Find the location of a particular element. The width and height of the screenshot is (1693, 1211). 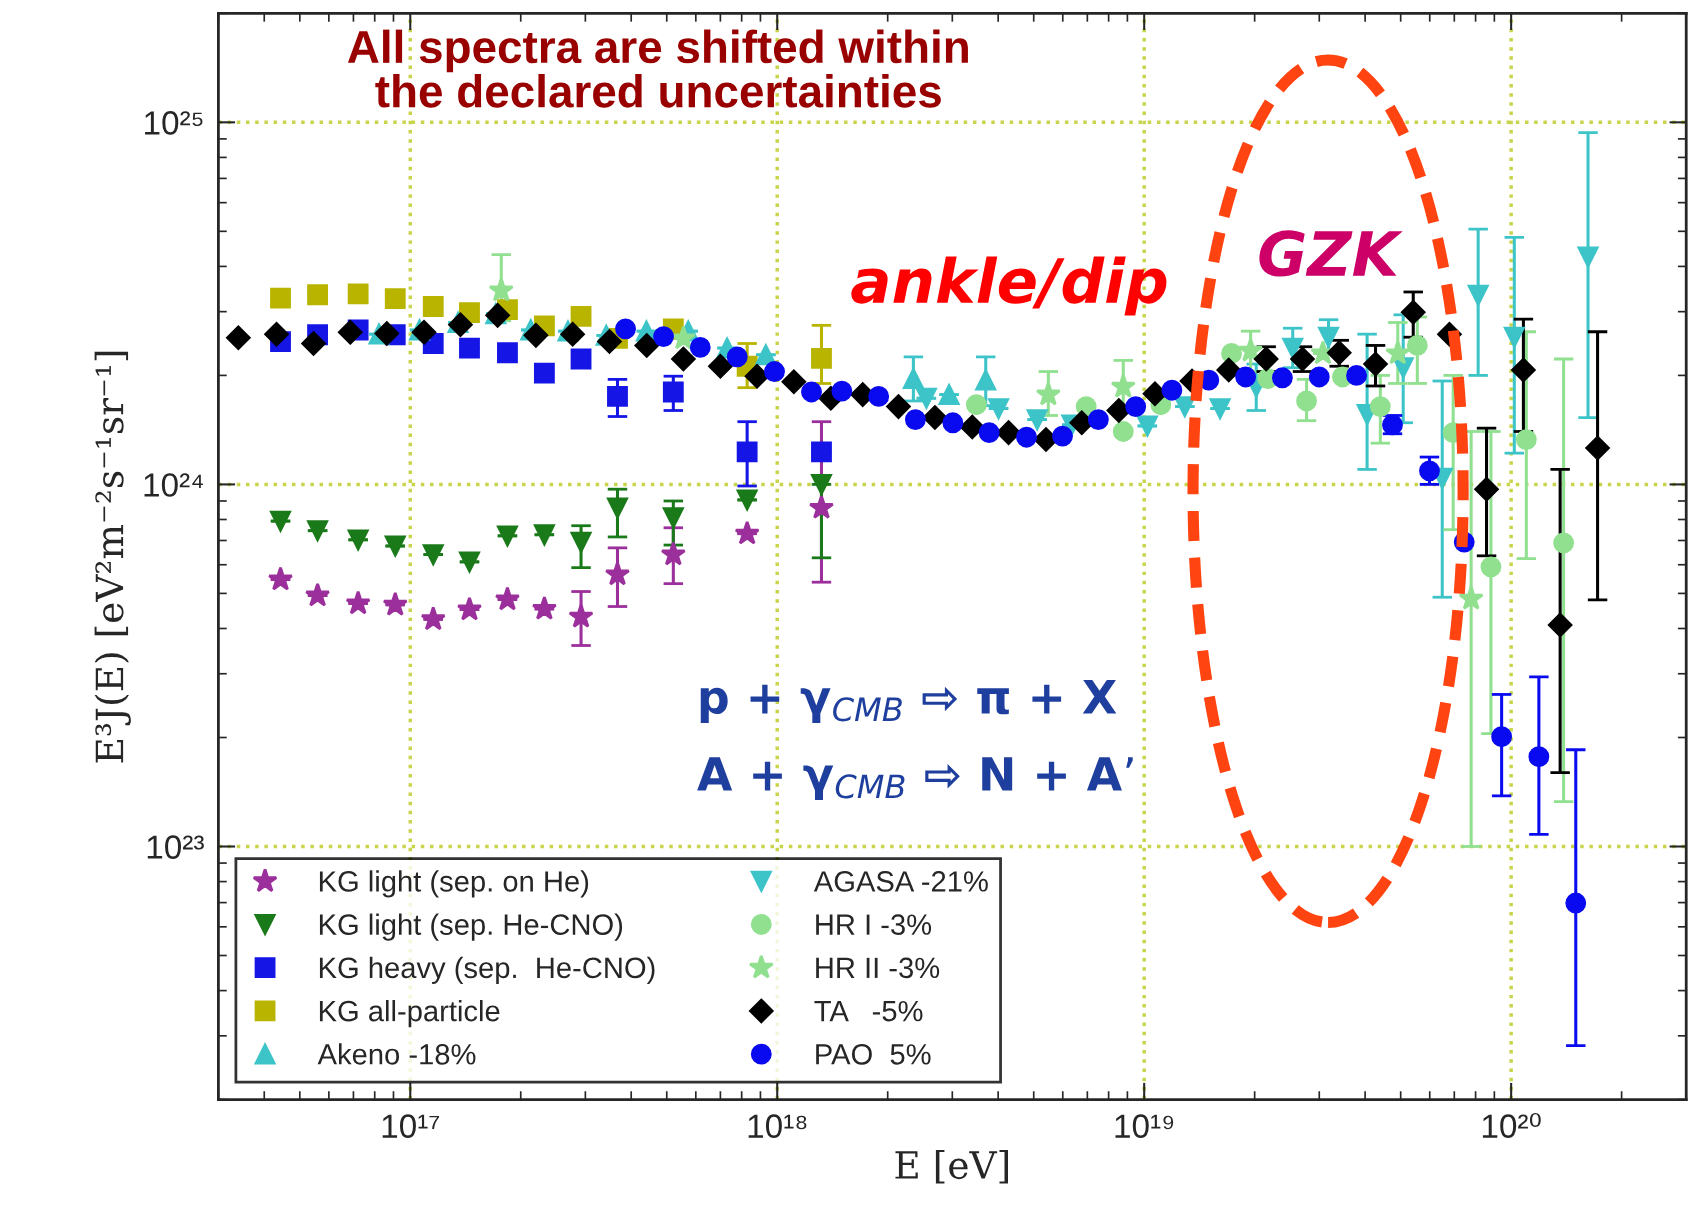

legend-label: KG light (sep. He-CNO) is located at coordinates (471, 927).